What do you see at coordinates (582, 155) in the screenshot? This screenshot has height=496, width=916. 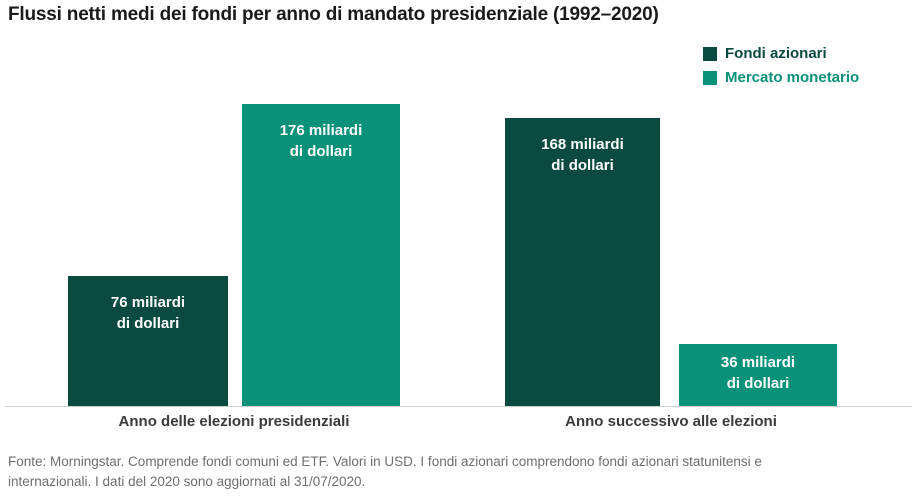 I see `bar-value-label: 168 miliardi di dollari` at bounding box center [582, 155].